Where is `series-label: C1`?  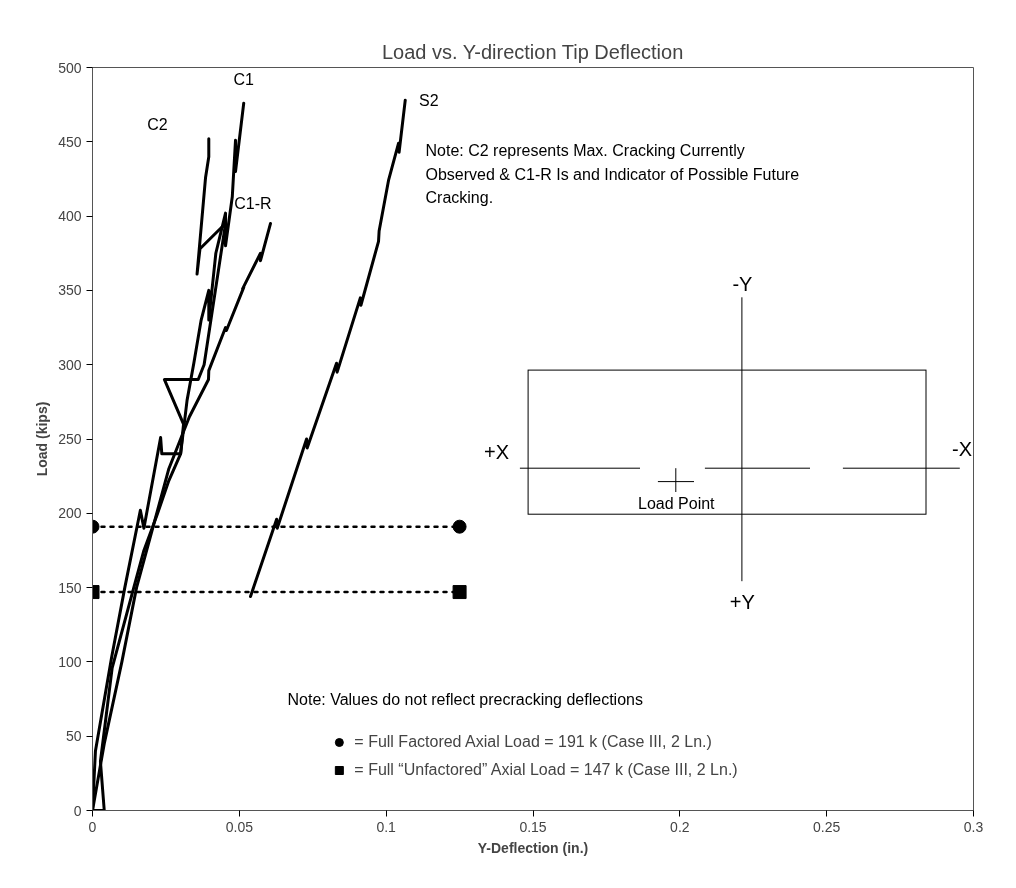
series-label: C1 is located at coordinates (244, 80).